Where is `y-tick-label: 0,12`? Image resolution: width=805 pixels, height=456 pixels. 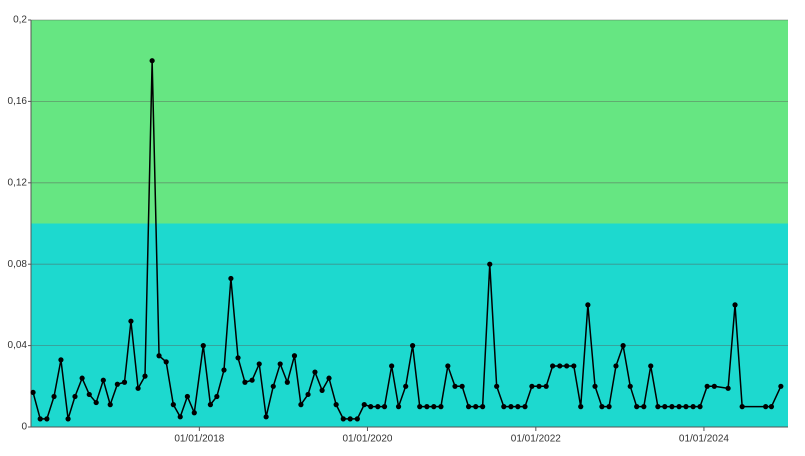 y-tick-label: 0,12 is located at coordinates (18, 182).